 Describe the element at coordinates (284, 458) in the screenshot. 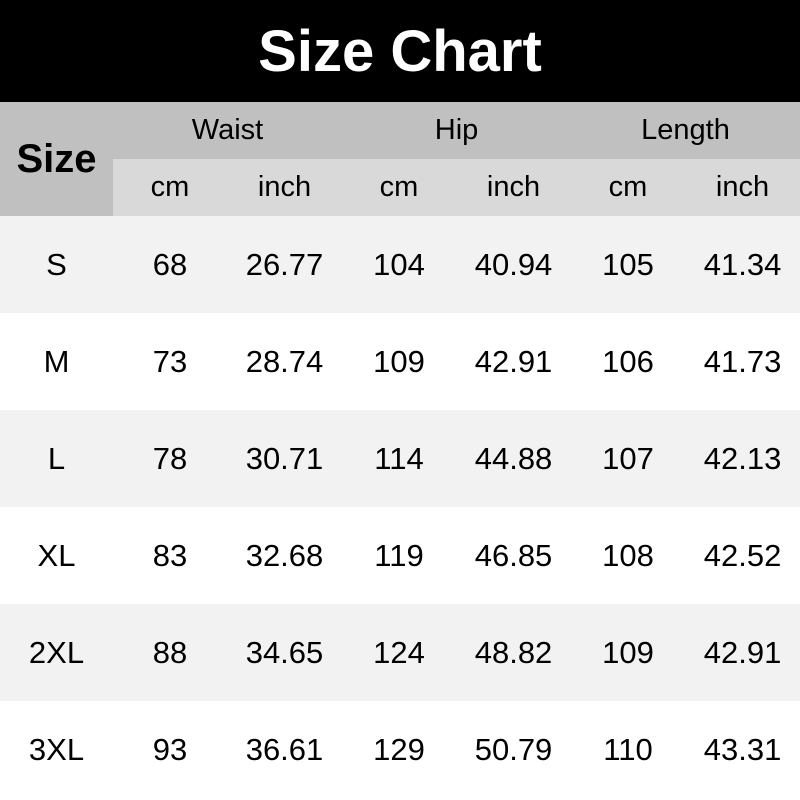

I see `value-cell: 30.71` at that location.